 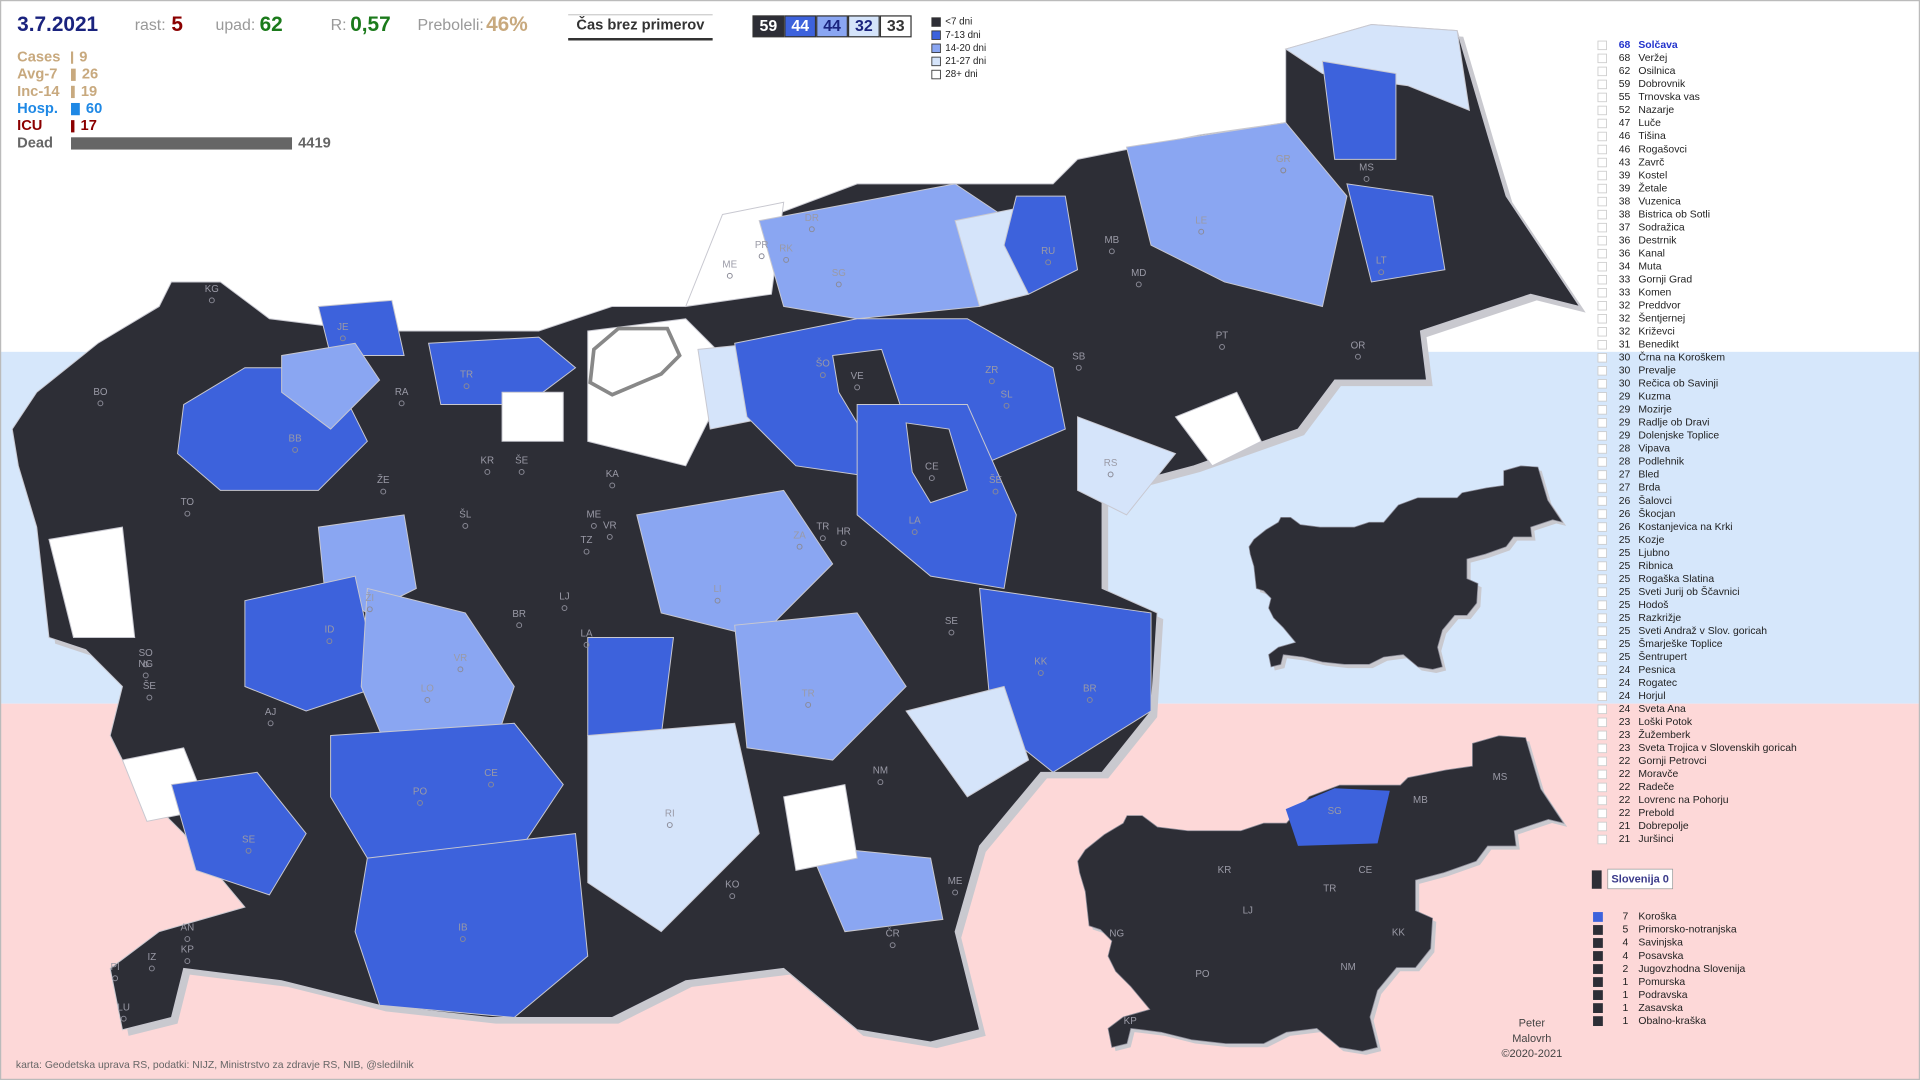 What do you see at coordinates (1652, 58) in the screenshot?
I see `municipality-name: Veržej` at bounding box center [1652, 58].